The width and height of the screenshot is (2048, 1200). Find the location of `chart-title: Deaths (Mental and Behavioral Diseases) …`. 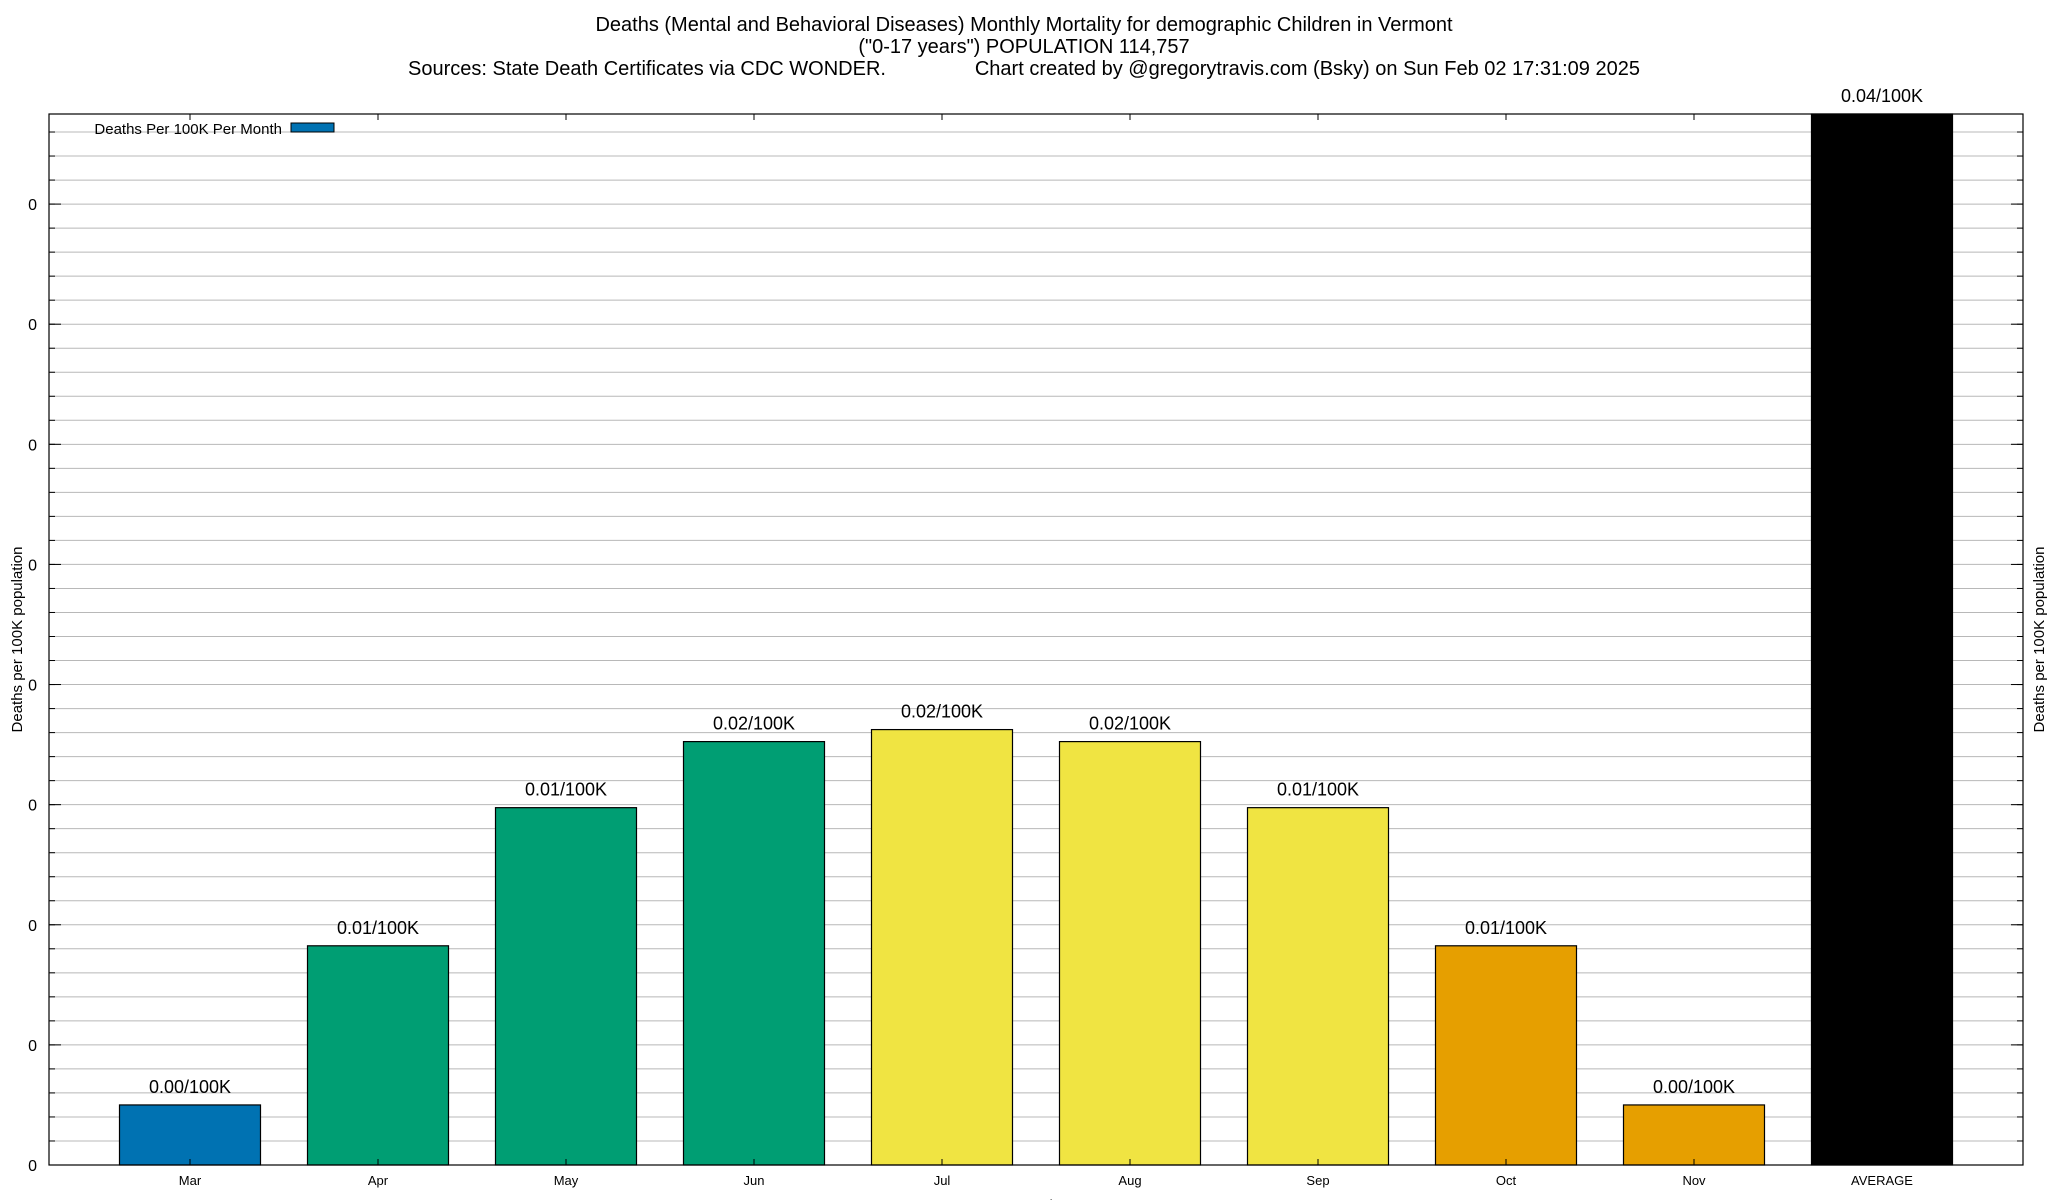

chart-title: Deaths (Mental and Behavioral Diseases) … is located at coordinates (1024, 47).